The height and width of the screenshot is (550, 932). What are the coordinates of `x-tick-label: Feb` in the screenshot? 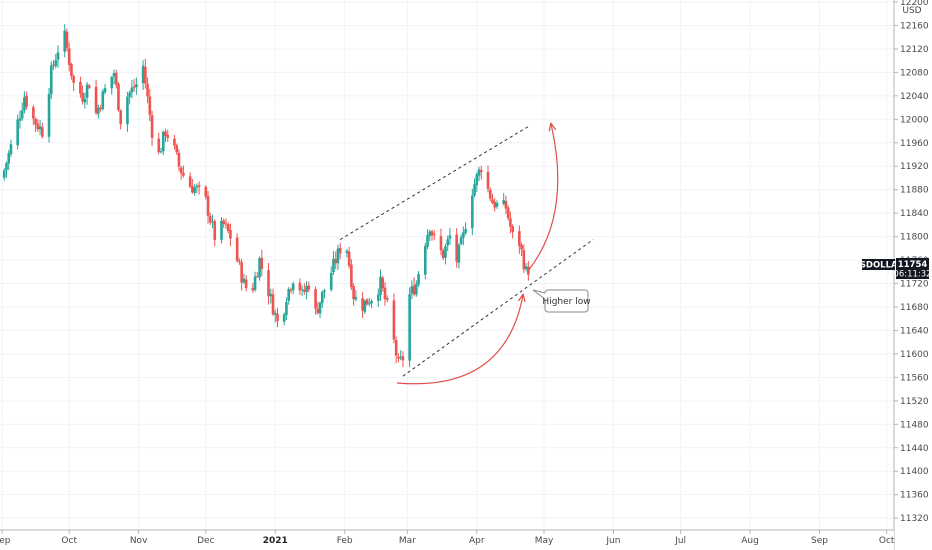 It's located at (345, 541).